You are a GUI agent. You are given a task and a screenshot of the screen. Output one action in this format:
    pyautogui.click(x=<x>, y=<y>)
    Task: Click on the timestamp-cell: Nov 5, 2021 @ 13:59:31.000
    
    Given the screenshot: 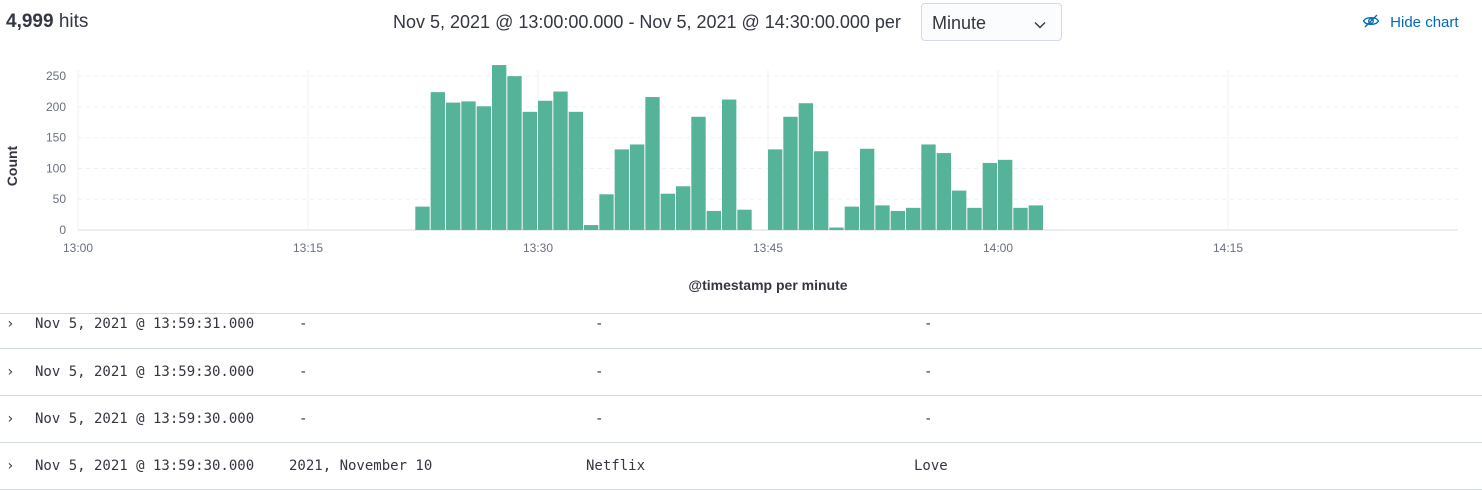 What is the action you would take?
    pyautogui.click(x=145, y=324)
    